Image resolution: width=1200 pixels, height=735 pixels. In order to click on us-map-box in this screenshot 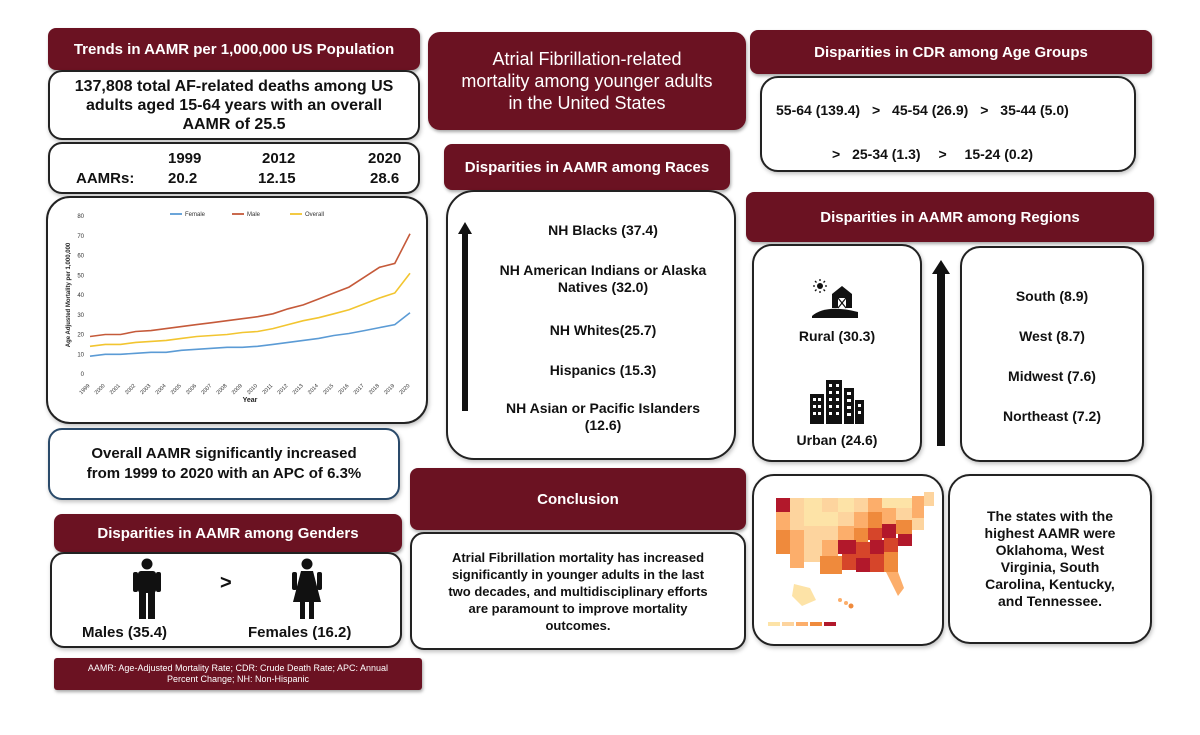, I will do `click(848, 560)`.